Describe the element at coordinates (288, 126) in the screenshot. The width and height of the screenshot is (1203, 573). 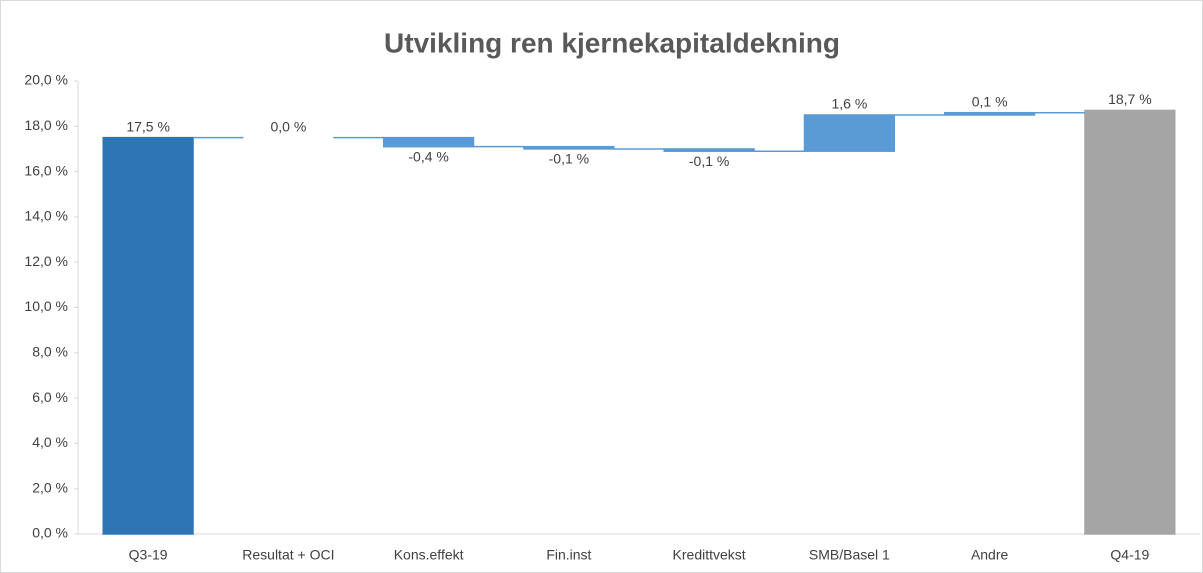
I see `value-label: 0,0 %` at that location.